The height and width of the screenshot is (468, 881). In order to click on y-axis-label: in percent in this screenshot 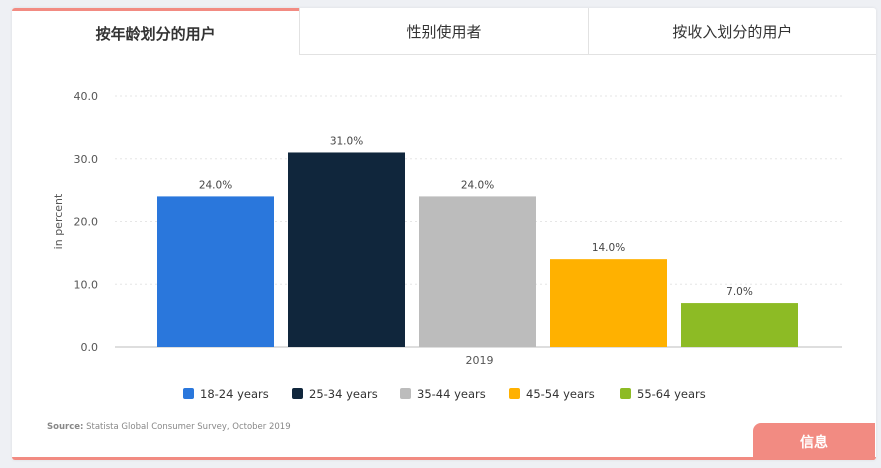, I will do `click(58, 221)`.